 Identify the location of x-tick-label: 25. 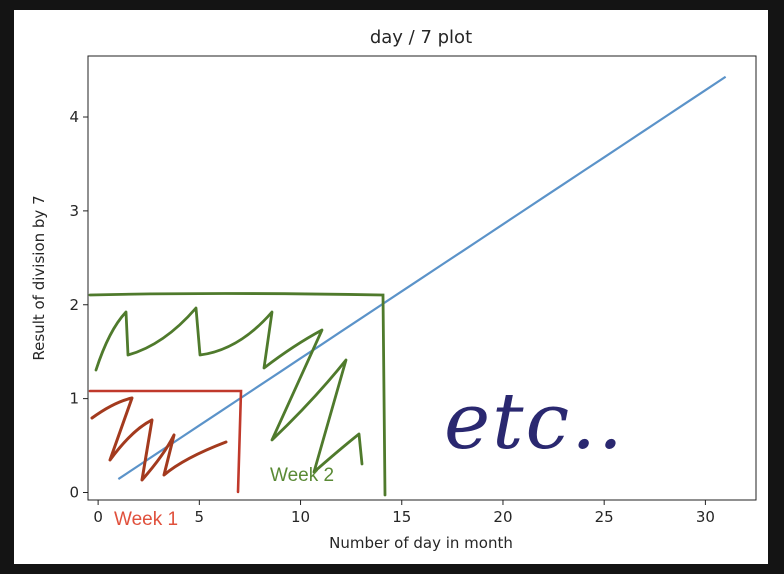
(604, 517).